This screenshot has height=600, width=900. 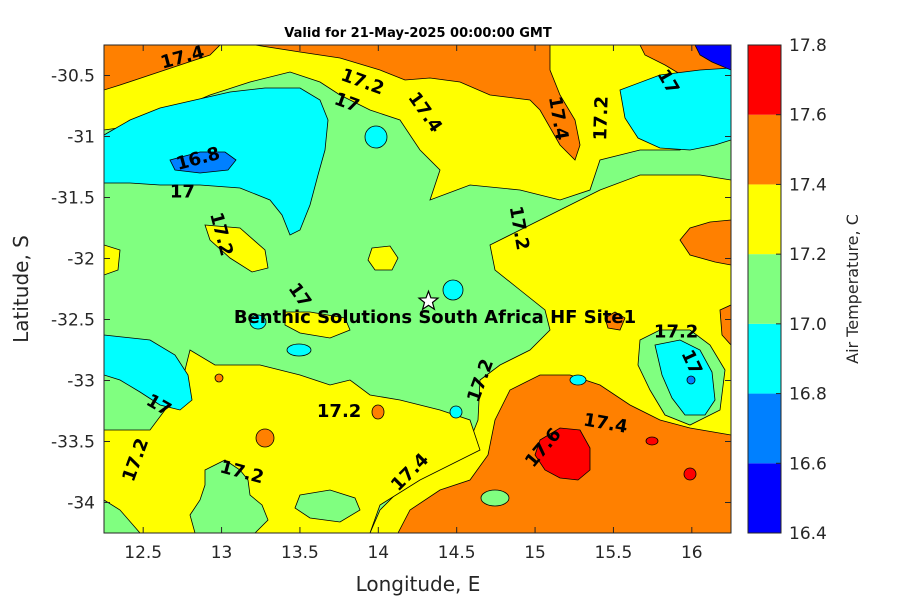 I want to click on colorbar-label: Air Temperature, C, so click(x=852, y=289).